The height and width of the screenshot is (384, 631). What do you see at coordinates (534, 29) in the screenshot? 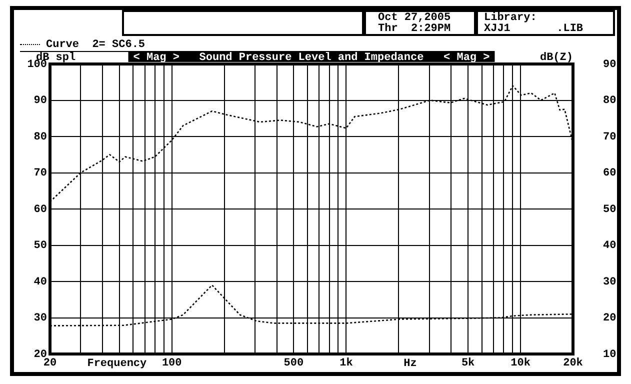
I see `text: XJJ1 .LIB` at bounding box center [534, 29].